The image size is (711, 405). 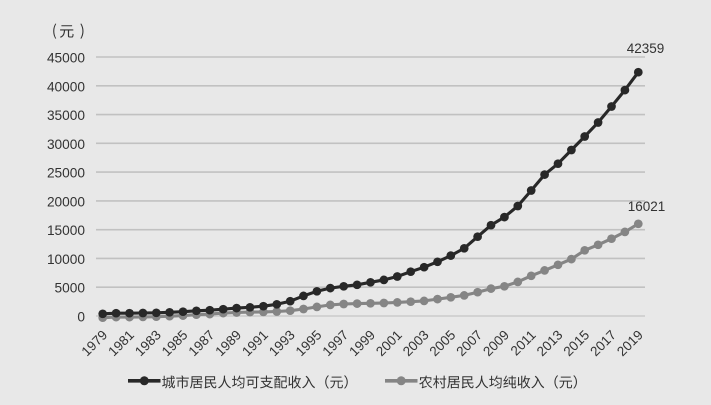 What do you see at coordinates (66, 58) in the screenshot?
I see `svg-text: 45000` at bounding box center [66, 58].